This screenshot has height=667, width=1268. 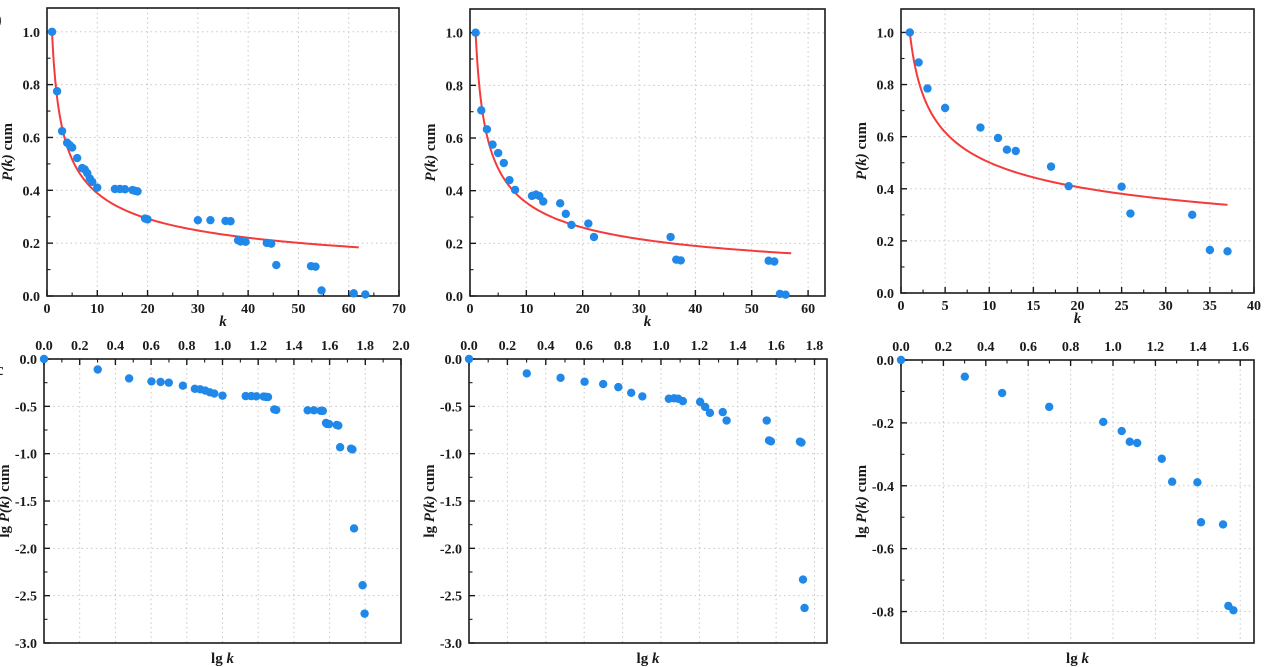 I want to click on y-tick-label: -0.6, so click(x=883, y=550).